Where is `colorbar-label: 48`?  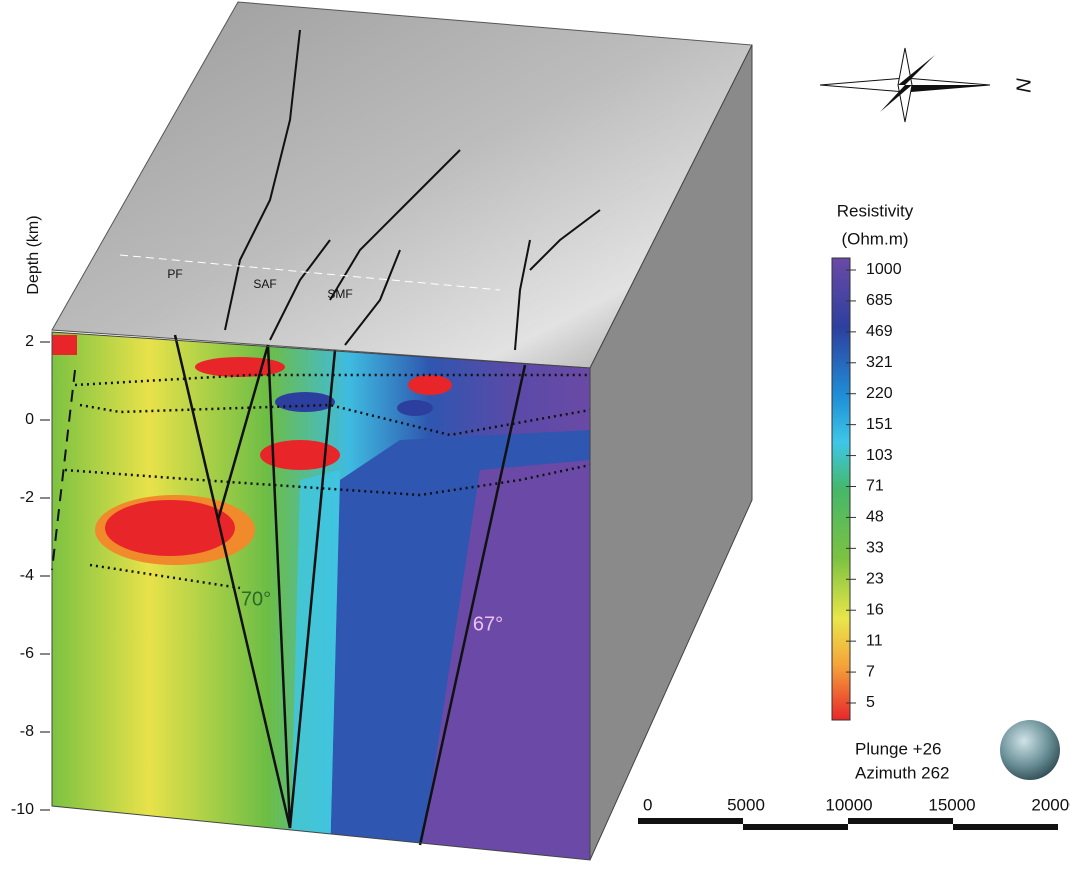
colorbar-label: 48 is located at coordinates (875, 517).